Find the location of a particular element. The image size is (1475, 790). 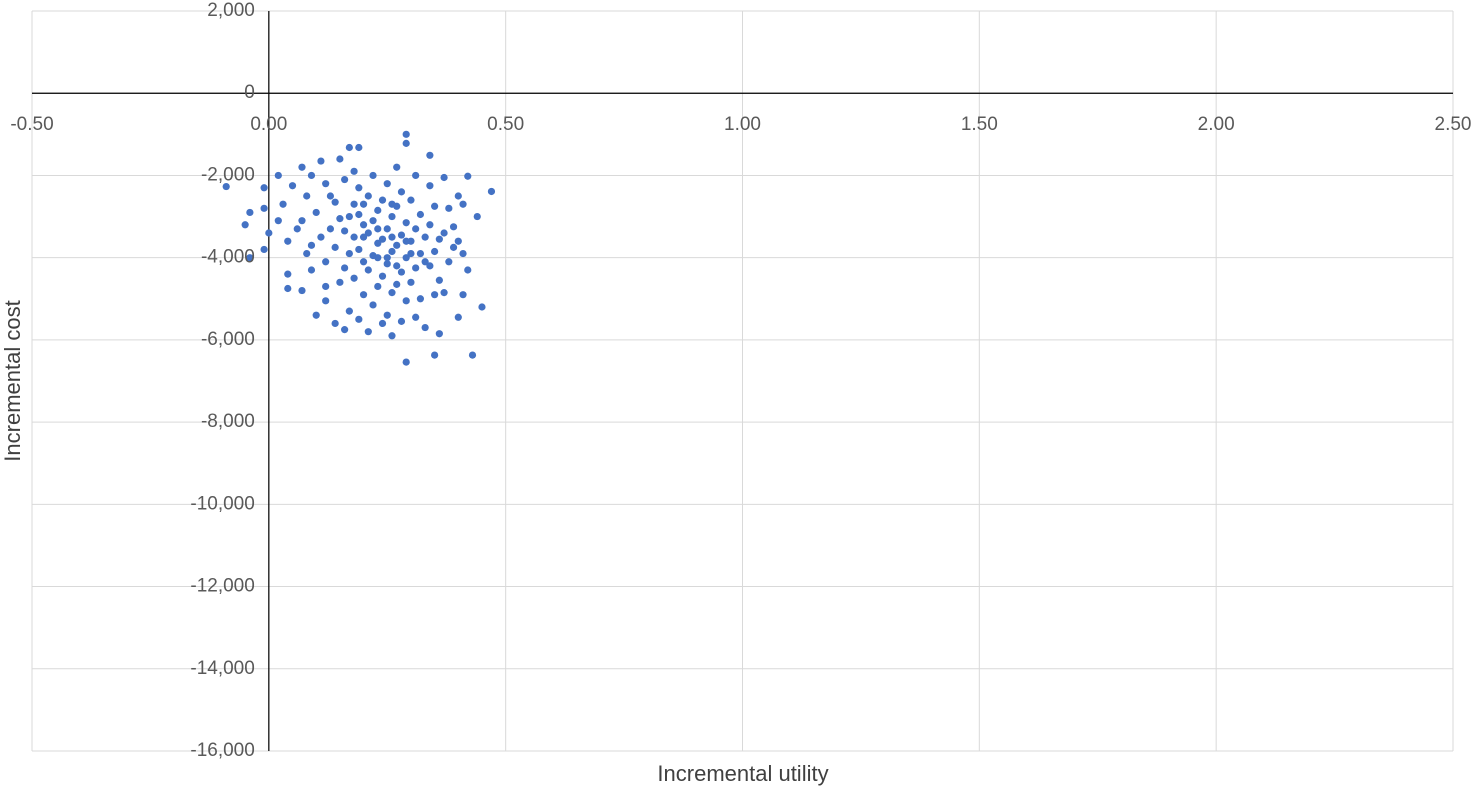

points is located at coordinates (359, 248).